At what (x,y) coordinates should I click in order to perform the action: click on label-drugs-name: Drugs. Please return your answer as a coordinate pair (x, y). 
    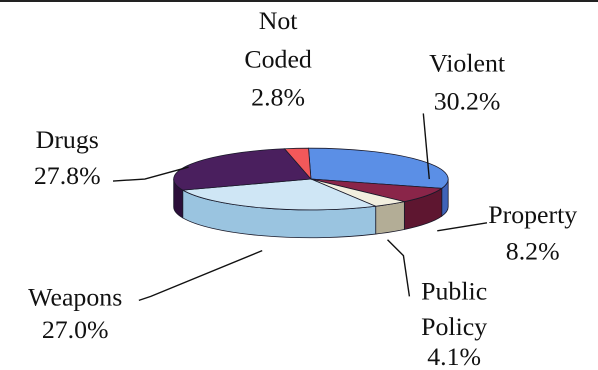
    Looking at the image, I should click on (67, 139).